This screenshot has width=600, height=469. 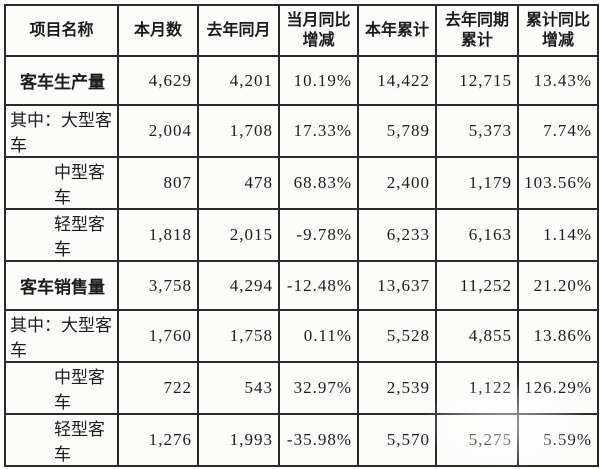 What do you see at coordinates (477, 336) in the screenshot?
I see `cell-lastyear-ytd: 4,855` at bounding box center [477, 336].